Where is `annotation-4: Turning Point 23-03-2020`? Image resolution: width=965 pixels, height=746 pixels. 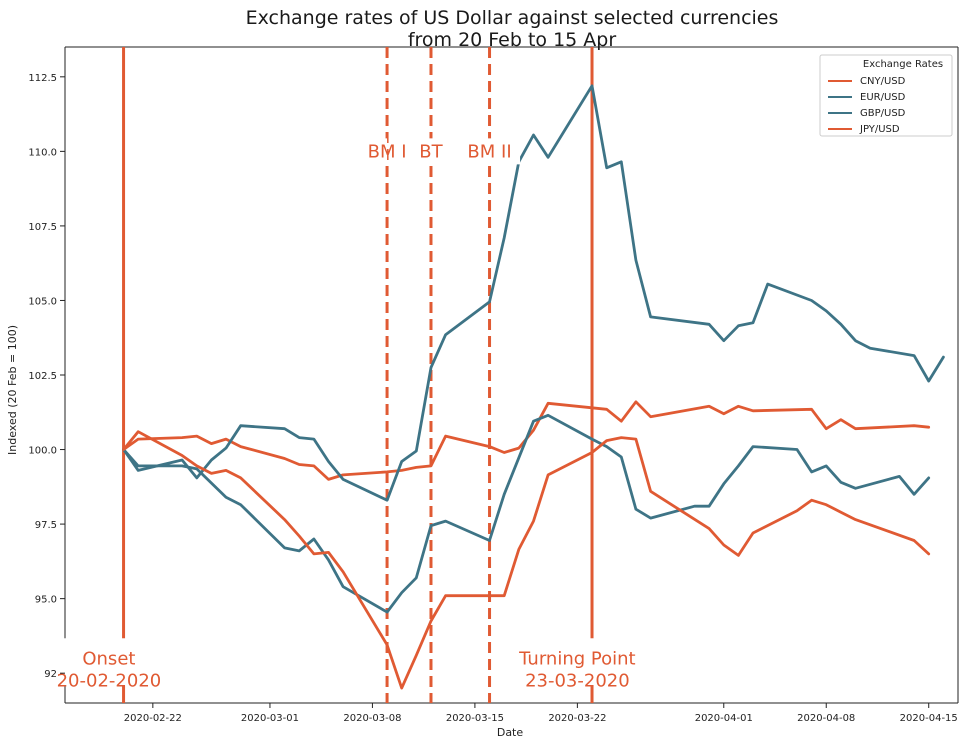
annotation-4: Turning Point 23-03-2020 is located at coordinates (576, 669).